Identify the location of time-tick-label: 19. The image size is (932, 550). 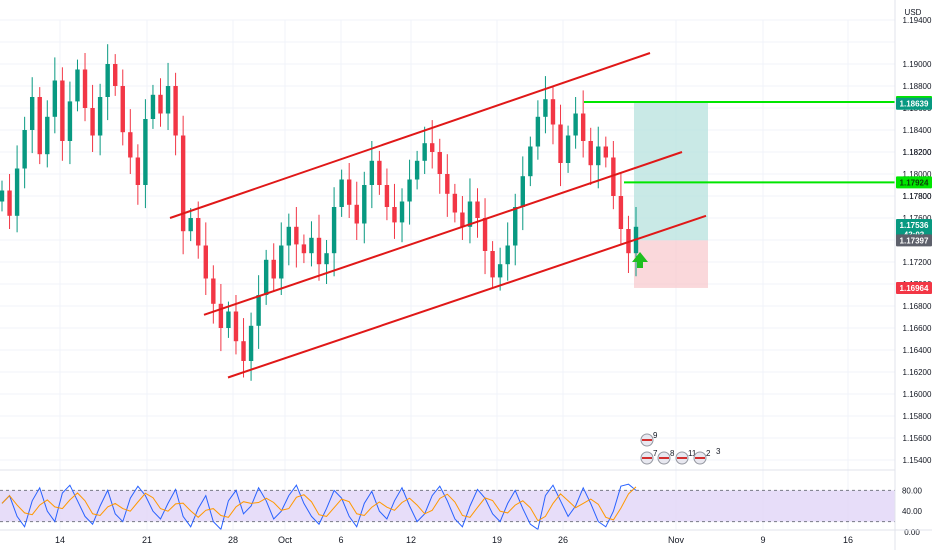
(497, 540).